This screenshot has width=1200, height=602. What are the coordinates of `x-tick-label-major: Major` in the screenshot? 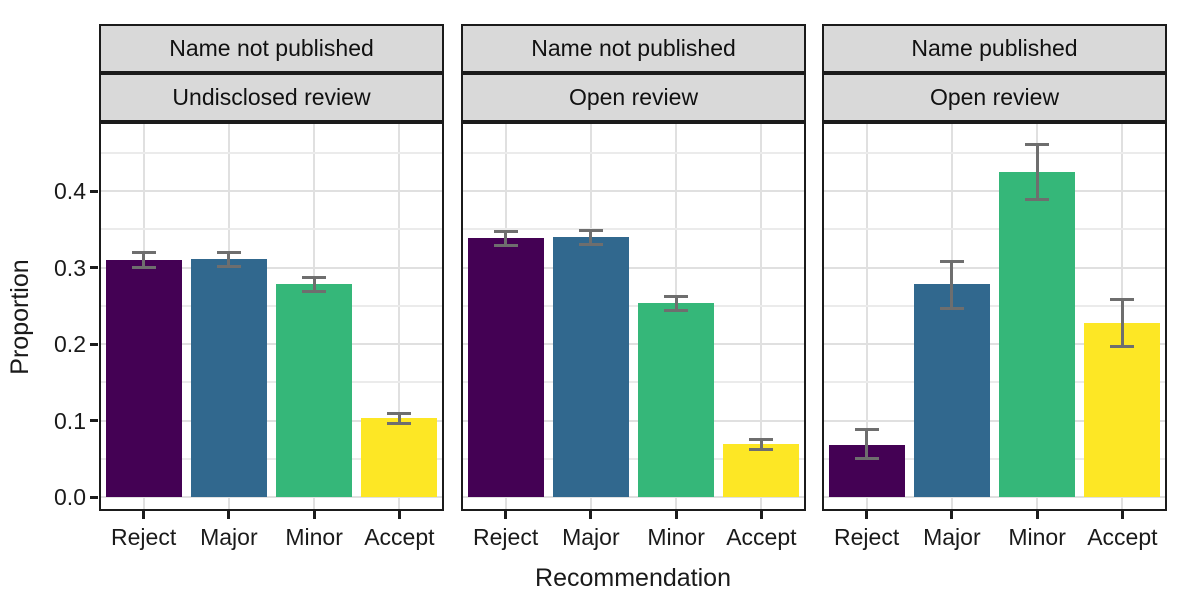 It's located at (229, 537).